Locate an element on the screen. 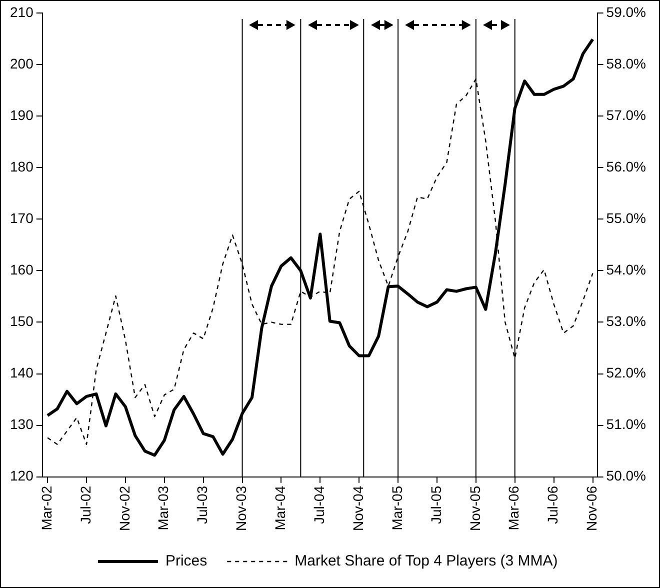 This screenshot has height=588, width=660. y2-tick-label: 50.0% is located at coordinates (626, 476).